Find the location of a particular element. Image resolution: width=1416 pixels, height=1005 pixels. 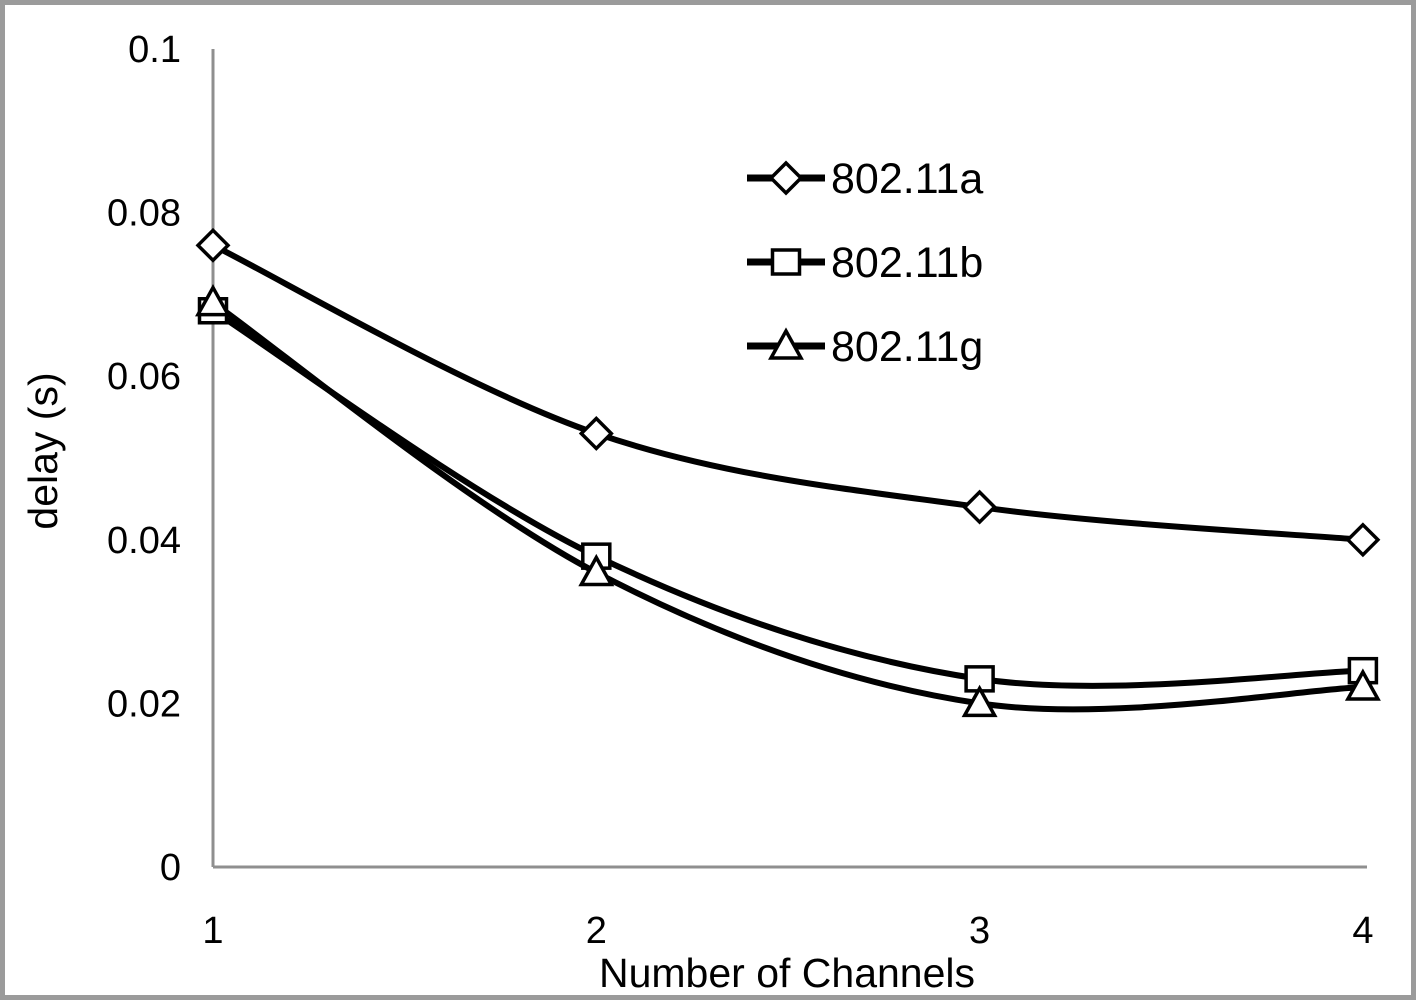

y-tick-label: 0.04 is located at coordinates (144, 541).